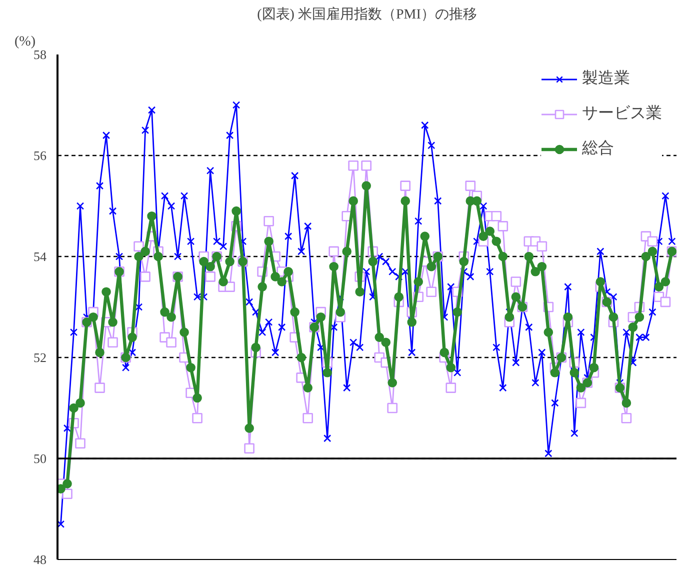 Image resolution: width=684 pixels, height=581 pixels. Describe the element at coordinates (606, 78) in the screenshot. I see `legend-label: 製造業` at that location.